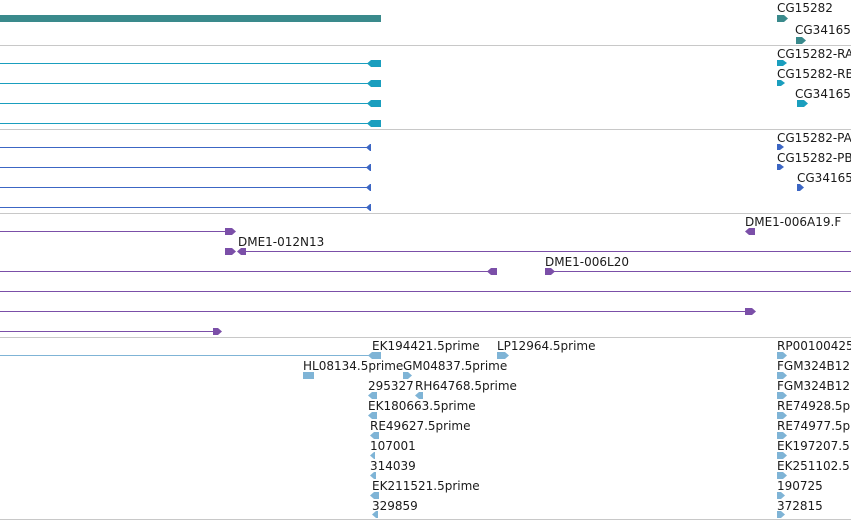 This screenshot has width=851, height=521. I want to click on transcript-label: CG15282-RB, so click(814, 74).